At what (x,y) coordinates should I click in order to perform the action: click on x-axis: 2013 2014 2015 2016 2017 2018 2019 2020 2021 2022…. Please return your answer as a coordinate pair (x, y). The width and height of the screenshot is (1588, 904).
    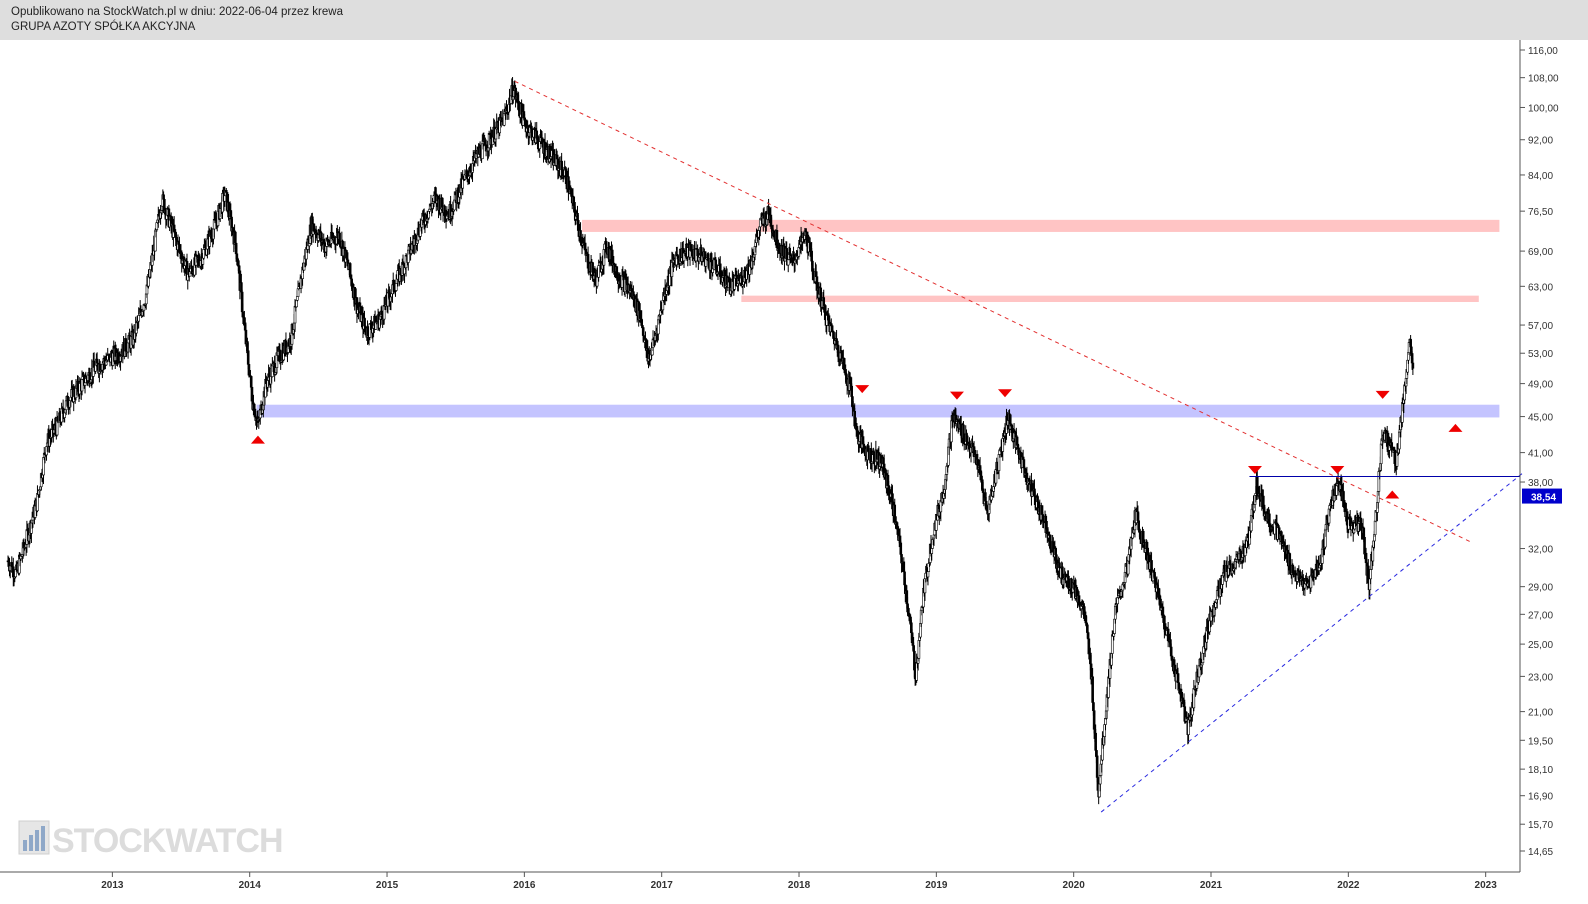
    Looking at the image, I should click on (799, 881).